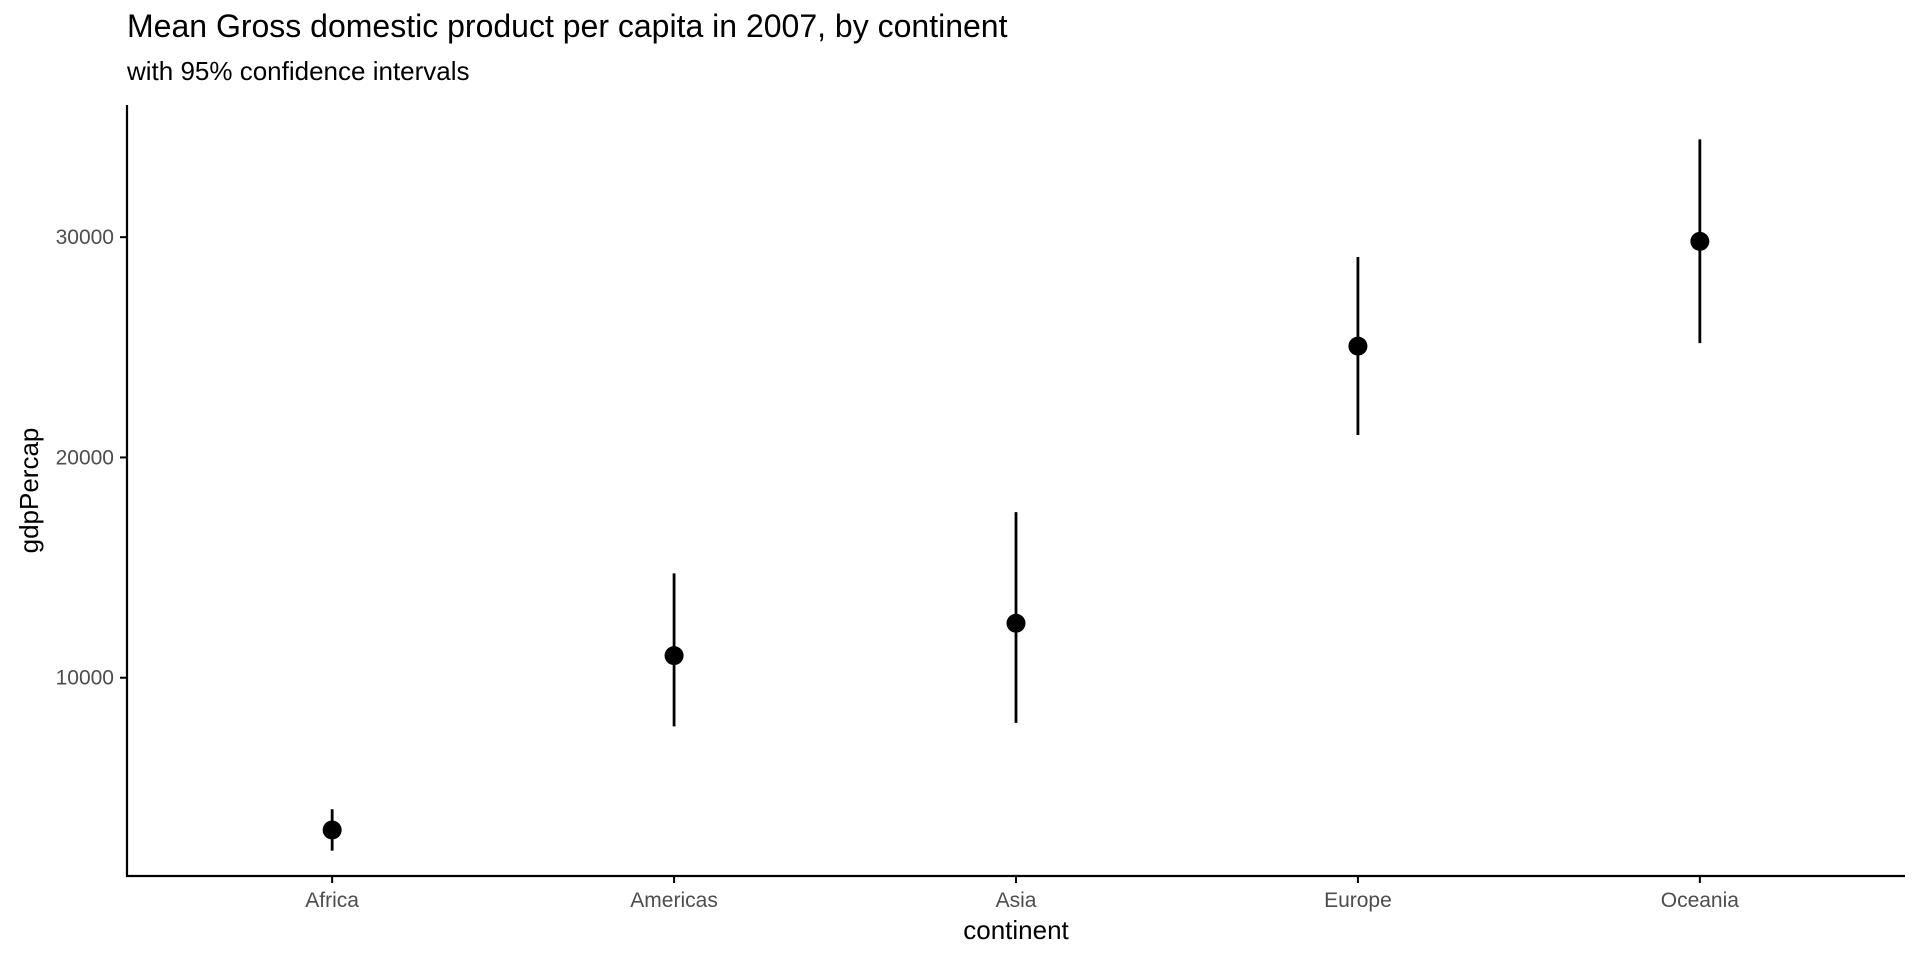 The image size is (1920, 960). What do you see at coordinates (85, 237) in the screenshot?
I see `y-tick-label: 30000` at bounding box center [85, 237].